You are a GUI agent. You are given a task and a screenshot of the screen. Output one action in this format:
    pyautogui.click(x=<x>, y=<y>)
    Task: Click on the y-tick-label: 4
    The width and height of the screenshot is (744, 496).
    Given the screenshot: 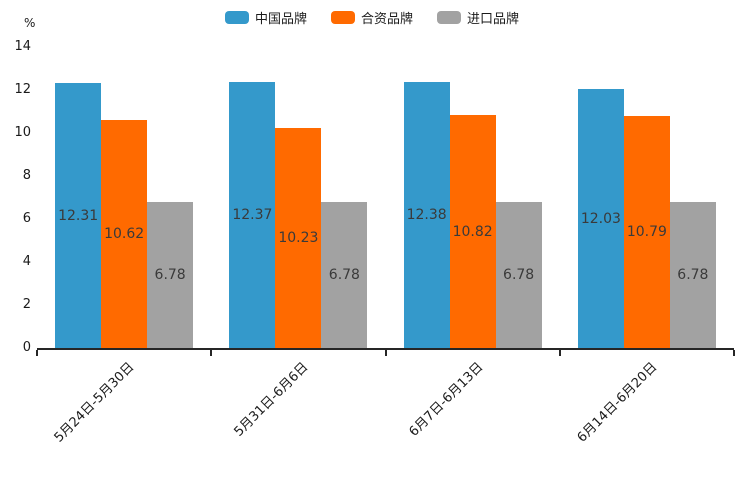 What is the action you would take?
    pyautogui.click(x=26, y=261)
    